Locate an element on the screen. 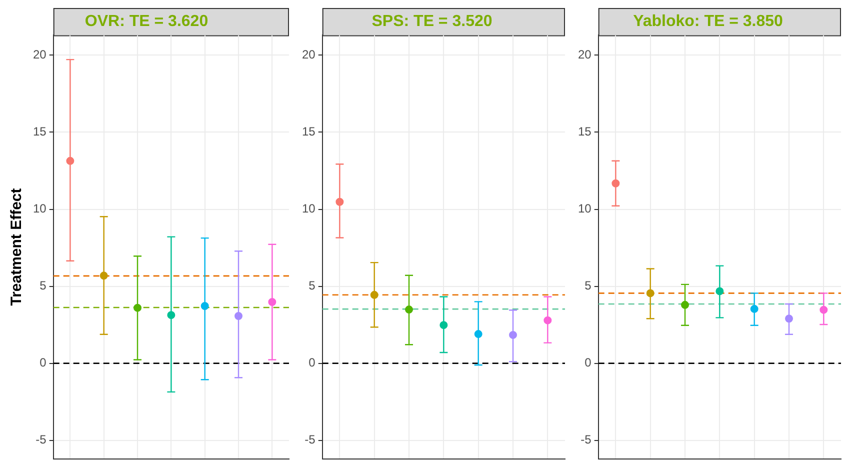 This screenshot has width=847, height=469. chart-title: OVR: TE = 3.620 is located at coordinates (146, 21).